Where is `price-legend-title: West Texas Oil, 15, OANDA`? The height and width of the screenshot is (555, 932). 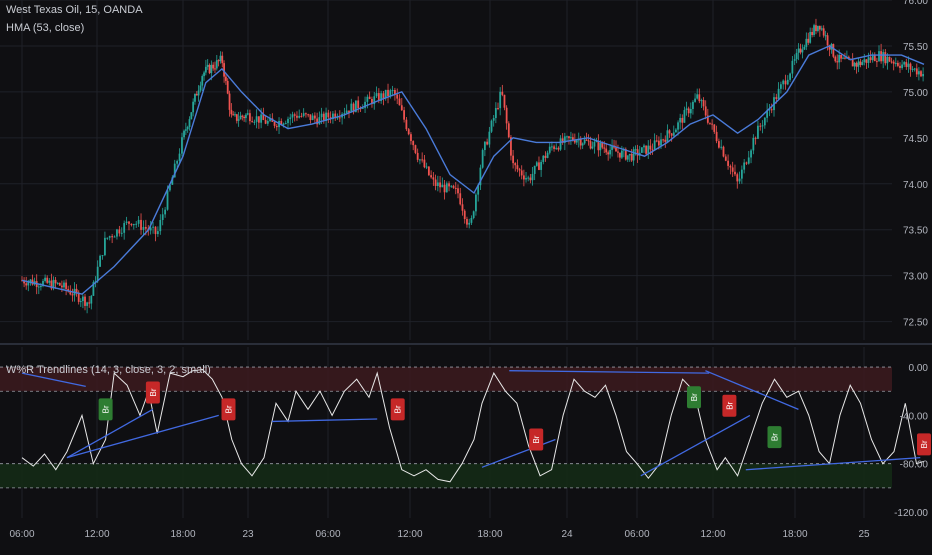 price-legend-title: West Texas Oil, 15, OANDA is located at coordinates (74, 10).